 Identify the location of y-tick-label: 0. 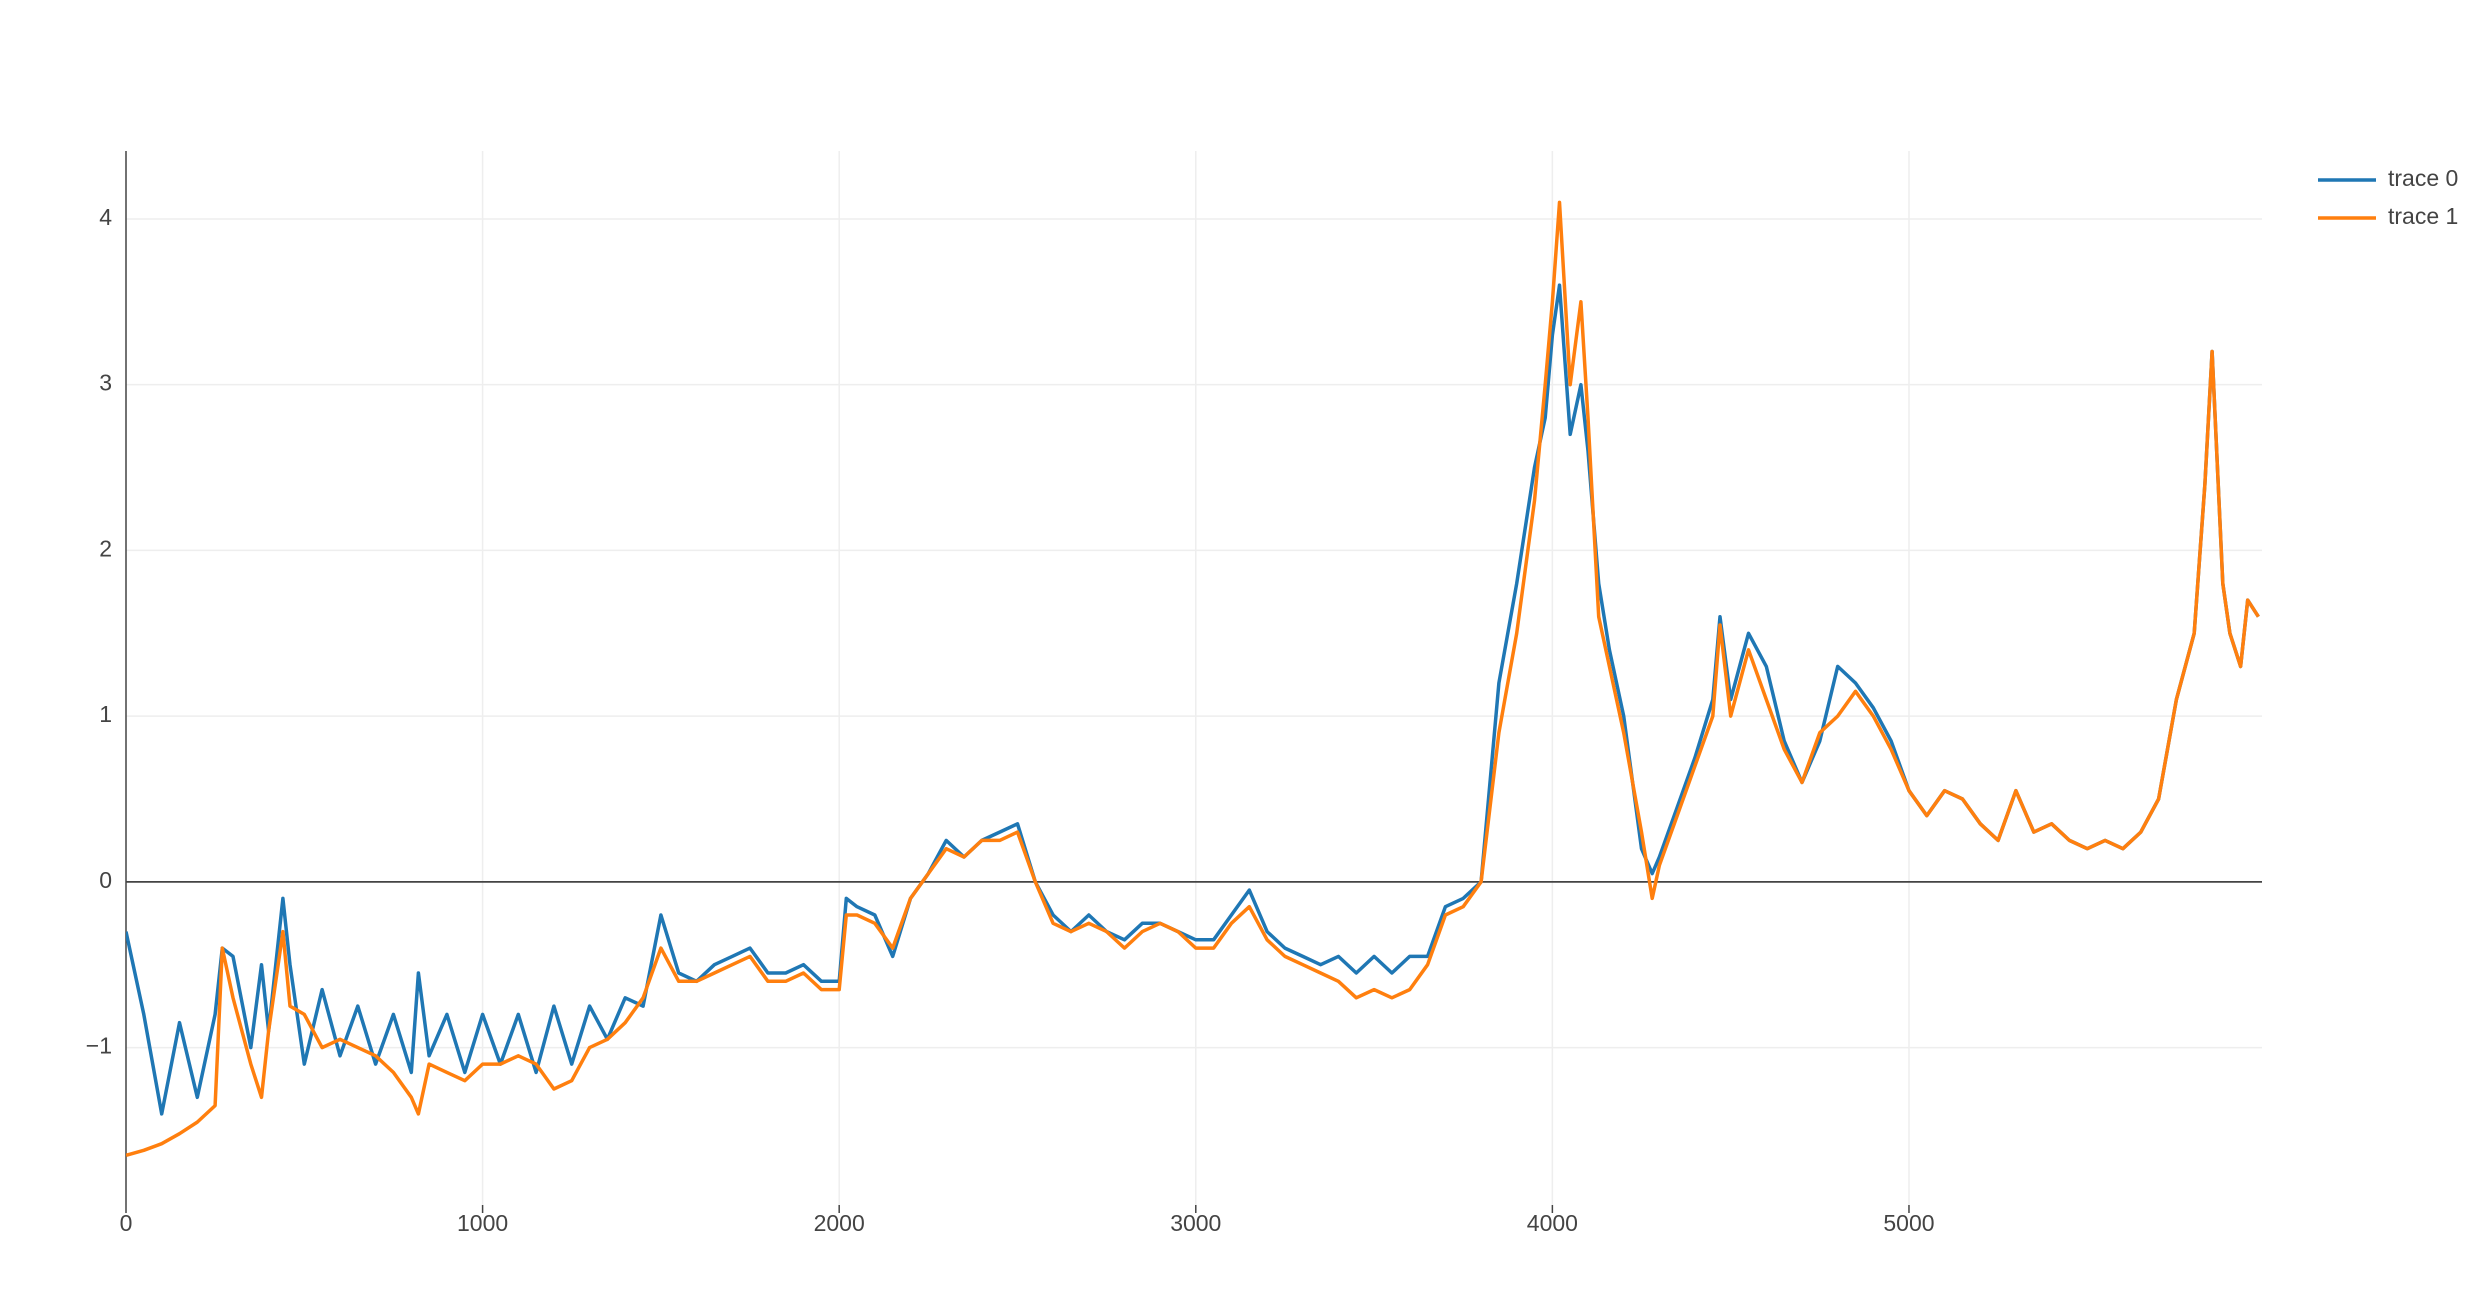
(105, 880).